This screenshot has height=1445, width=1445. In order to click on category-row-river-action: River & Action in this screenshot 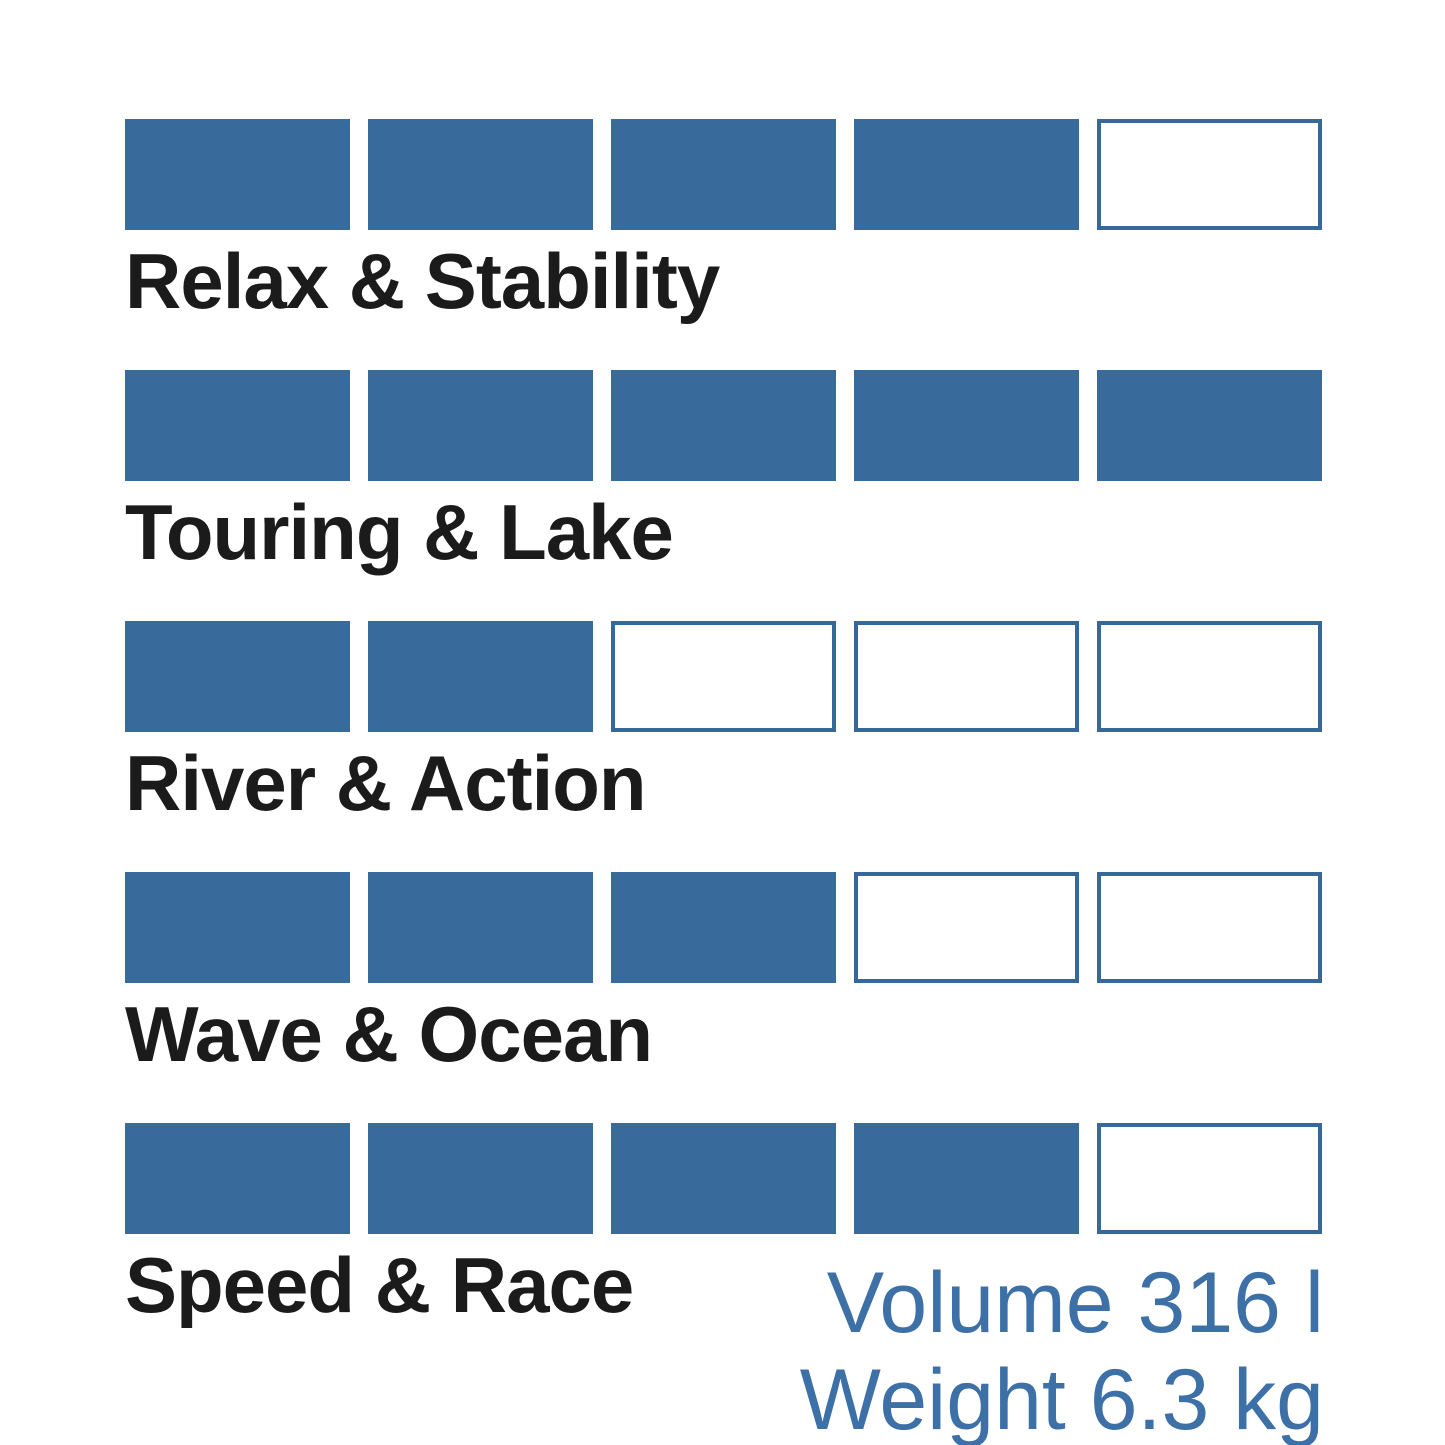, I will do `click(723, 746)`.